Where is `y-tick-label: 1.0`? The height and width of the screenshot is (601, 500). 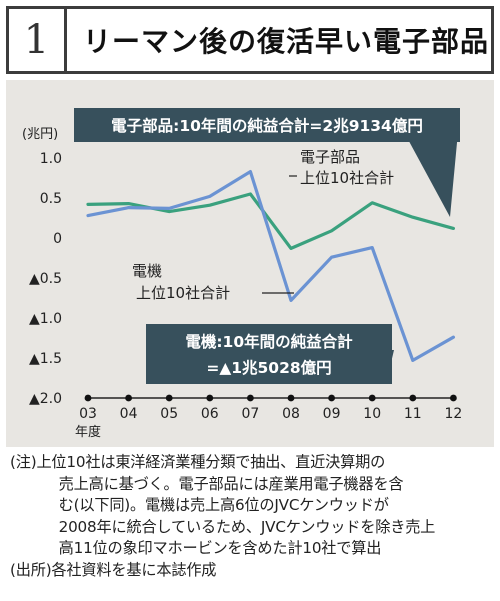 y-tick-label: 1.0 is located at coordinates (51, 159).